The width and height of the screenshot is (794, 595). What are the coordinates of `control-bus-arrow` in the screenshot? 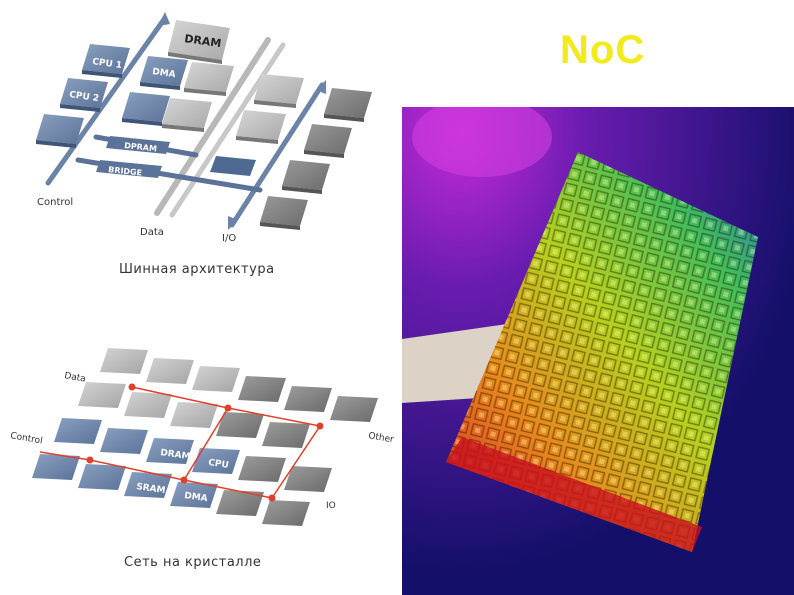 It's located at (164, 19).